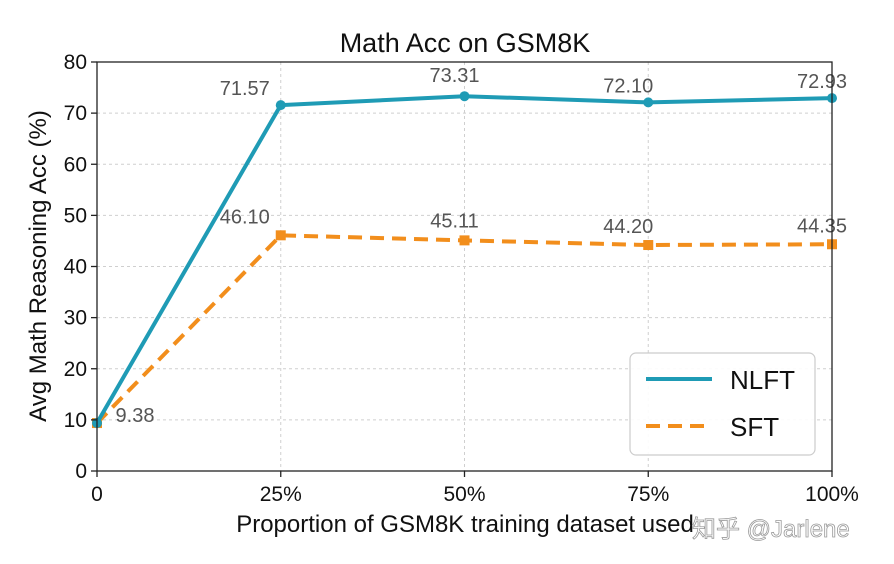 The image size is (894, 564). Describe the element at coordinates (38, 266) in the screenshot. I see `y-axis-label: Avg Math Reasoning Acc (%)` at that location.